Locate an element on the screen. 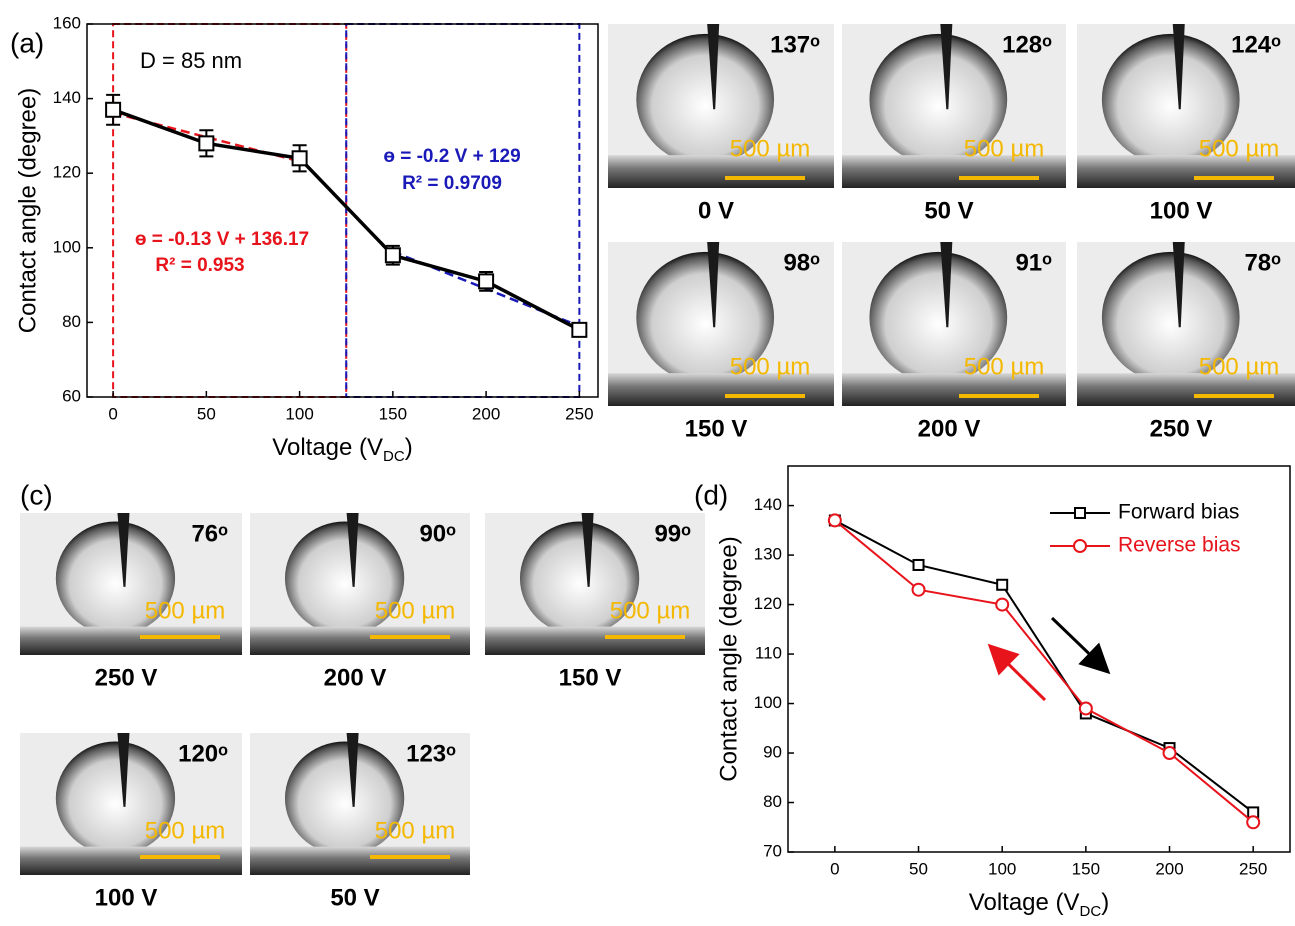 The width and height of the screenshot is (1295, 926). y-tick-label: 100 is located at coordinates (67, 246).